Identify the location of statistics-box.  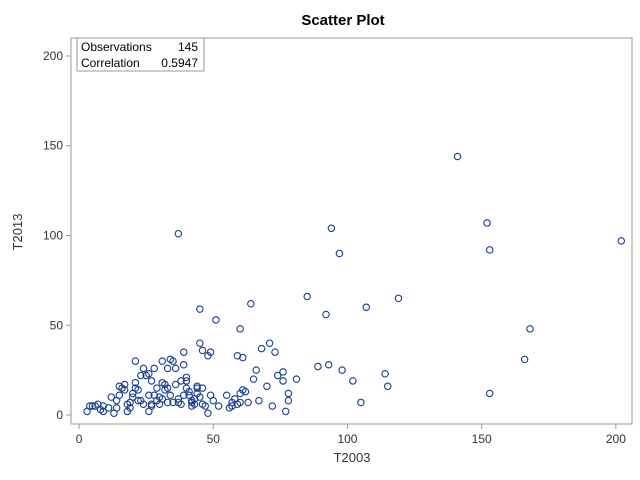
(140, 54).